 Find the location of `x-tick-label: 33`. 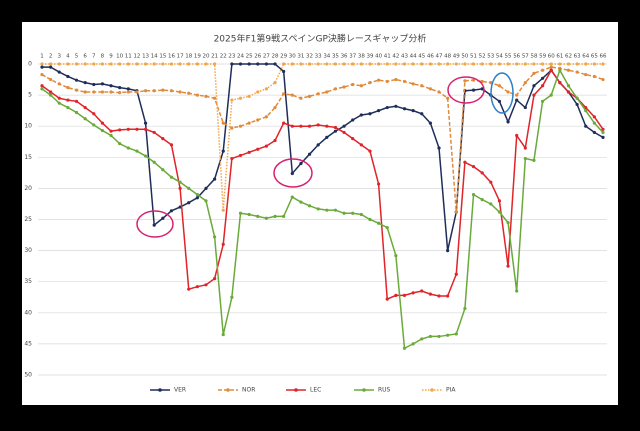

x-tick-label: 33 is located at coordinates (318, 57).